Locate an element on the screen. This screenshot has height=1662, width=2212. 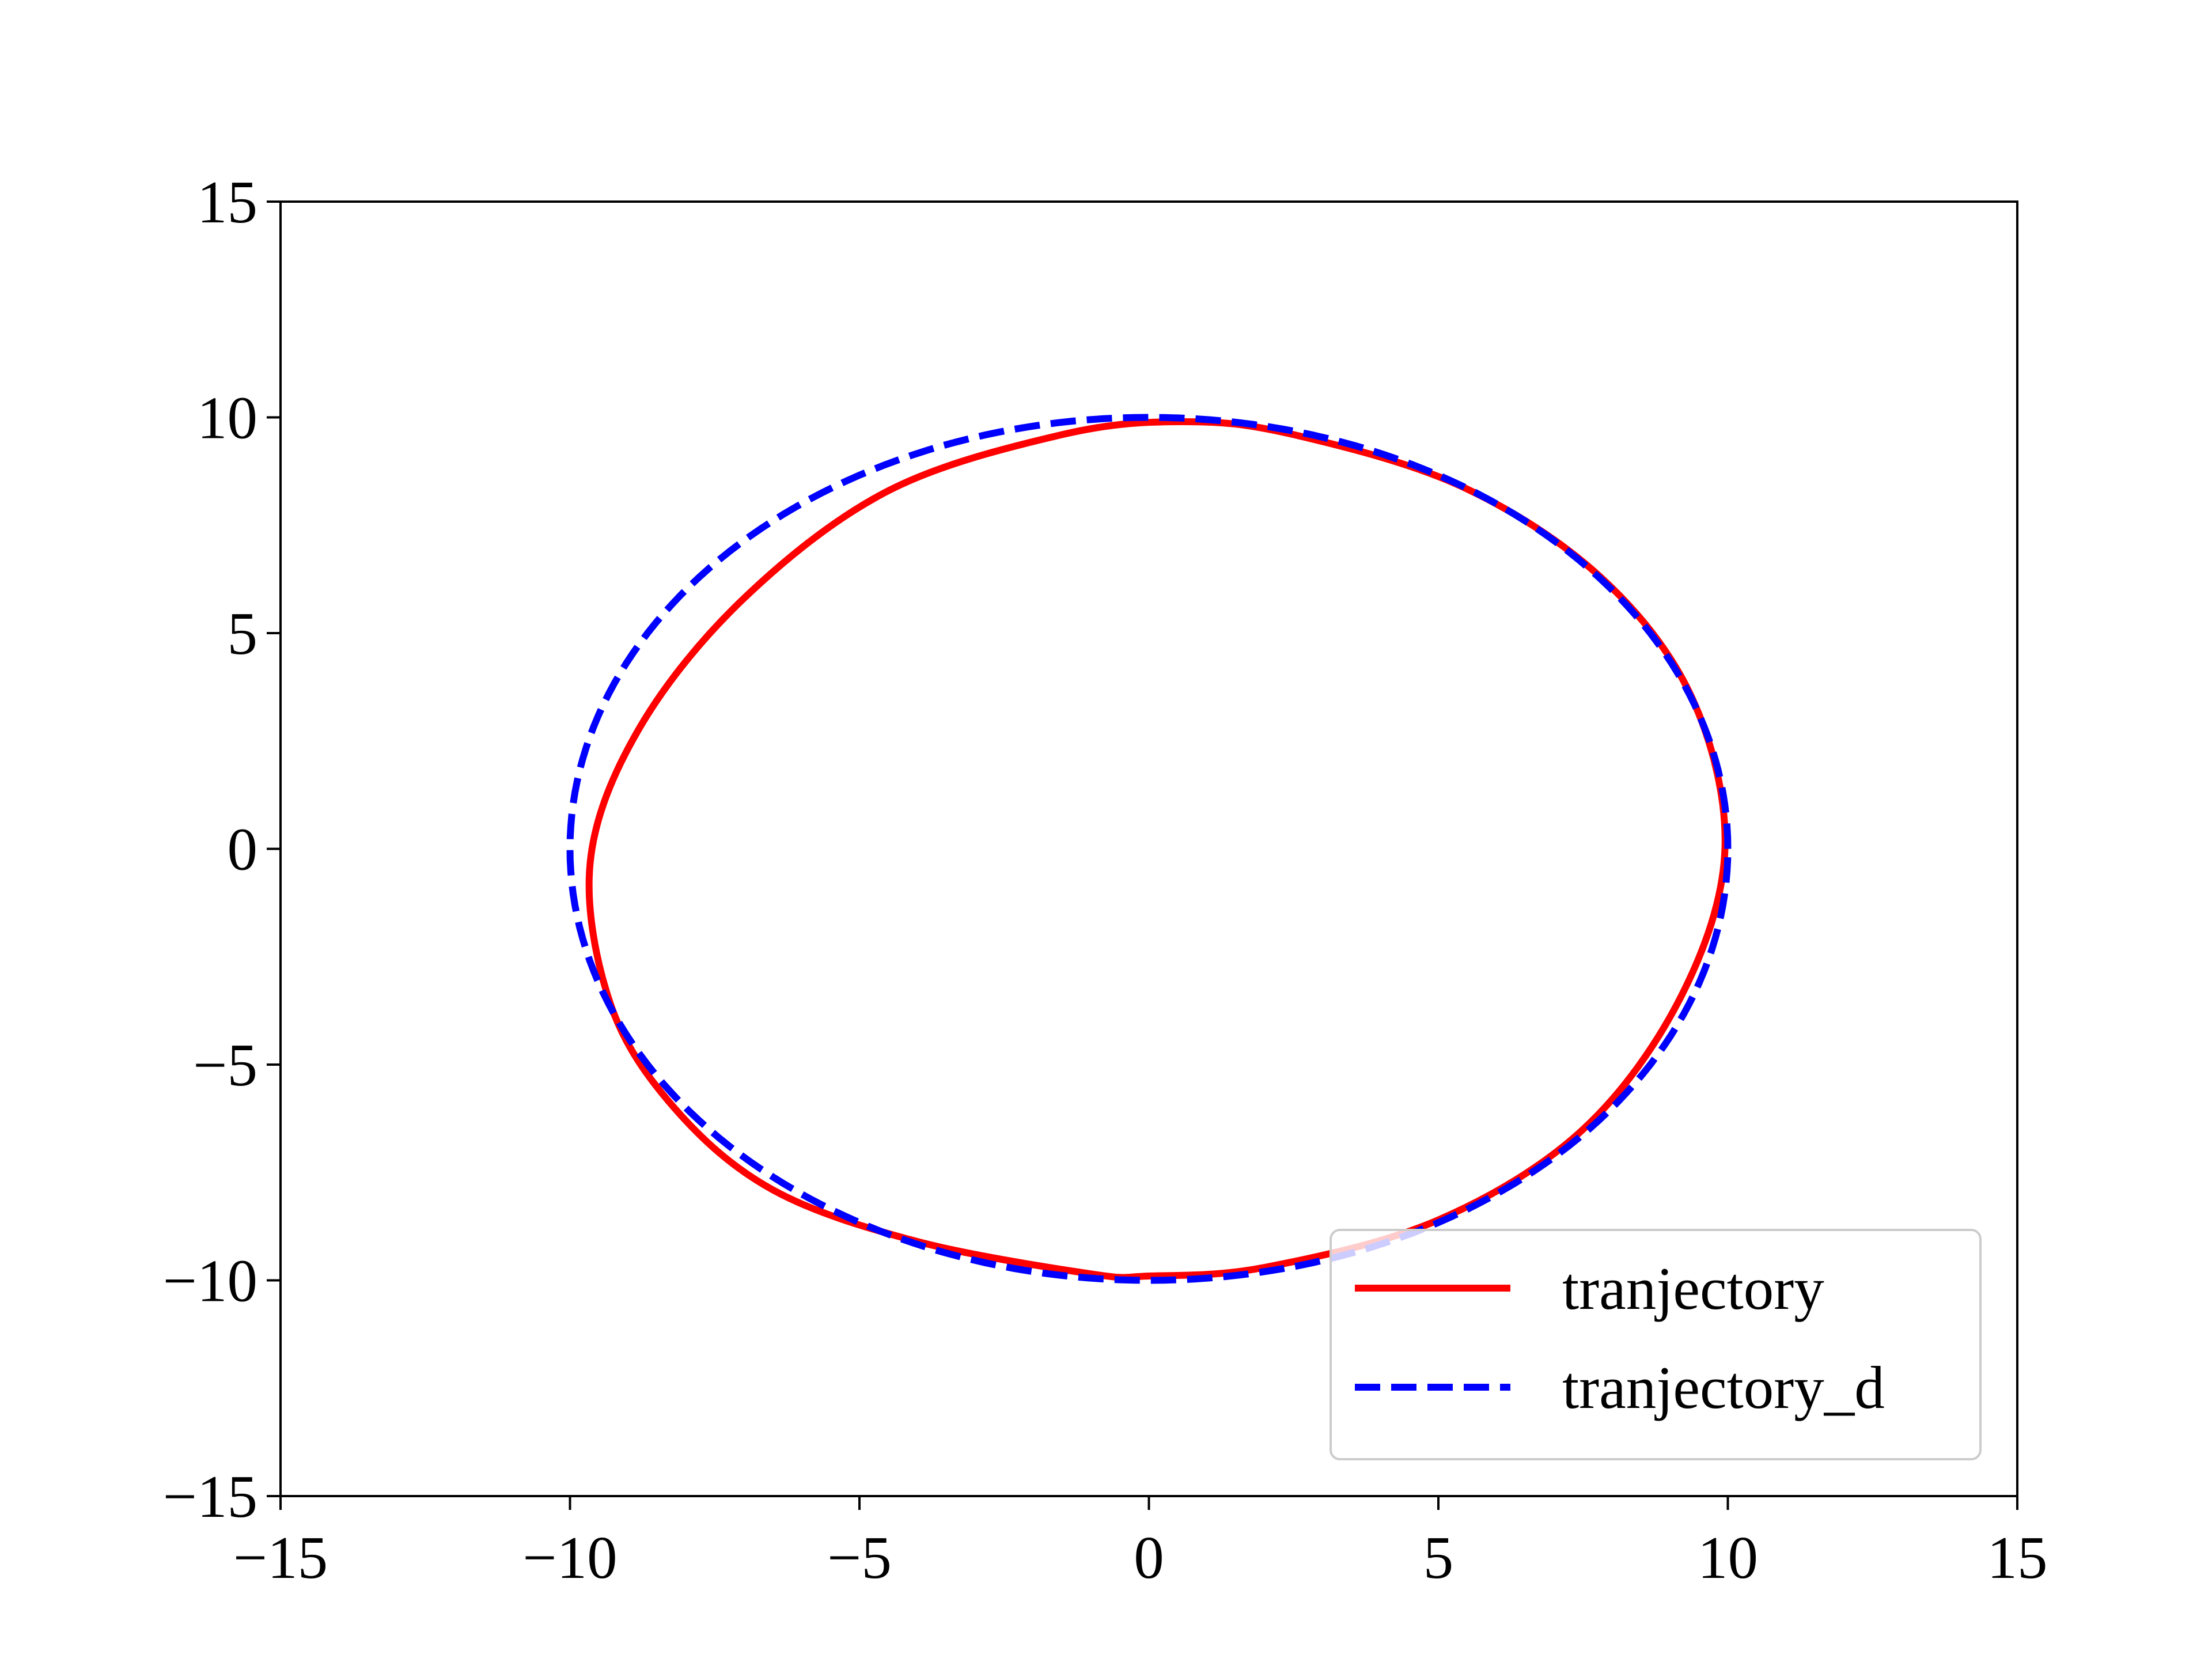
x-tick-label: 5 is located at coordinates (1438, 1558).